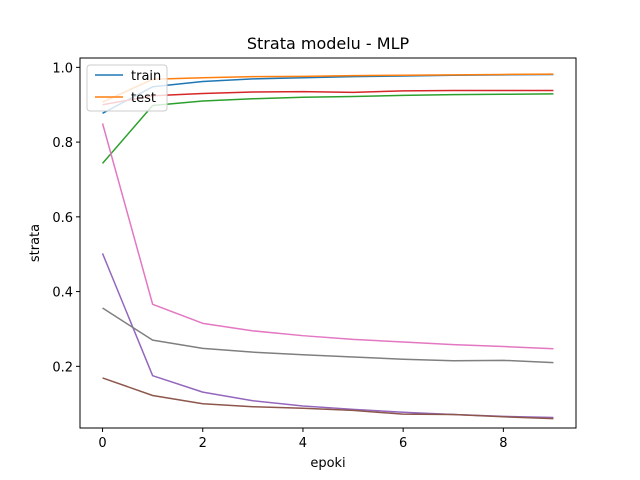  I want to click on y-axis-label: strata, so click(35, 243).